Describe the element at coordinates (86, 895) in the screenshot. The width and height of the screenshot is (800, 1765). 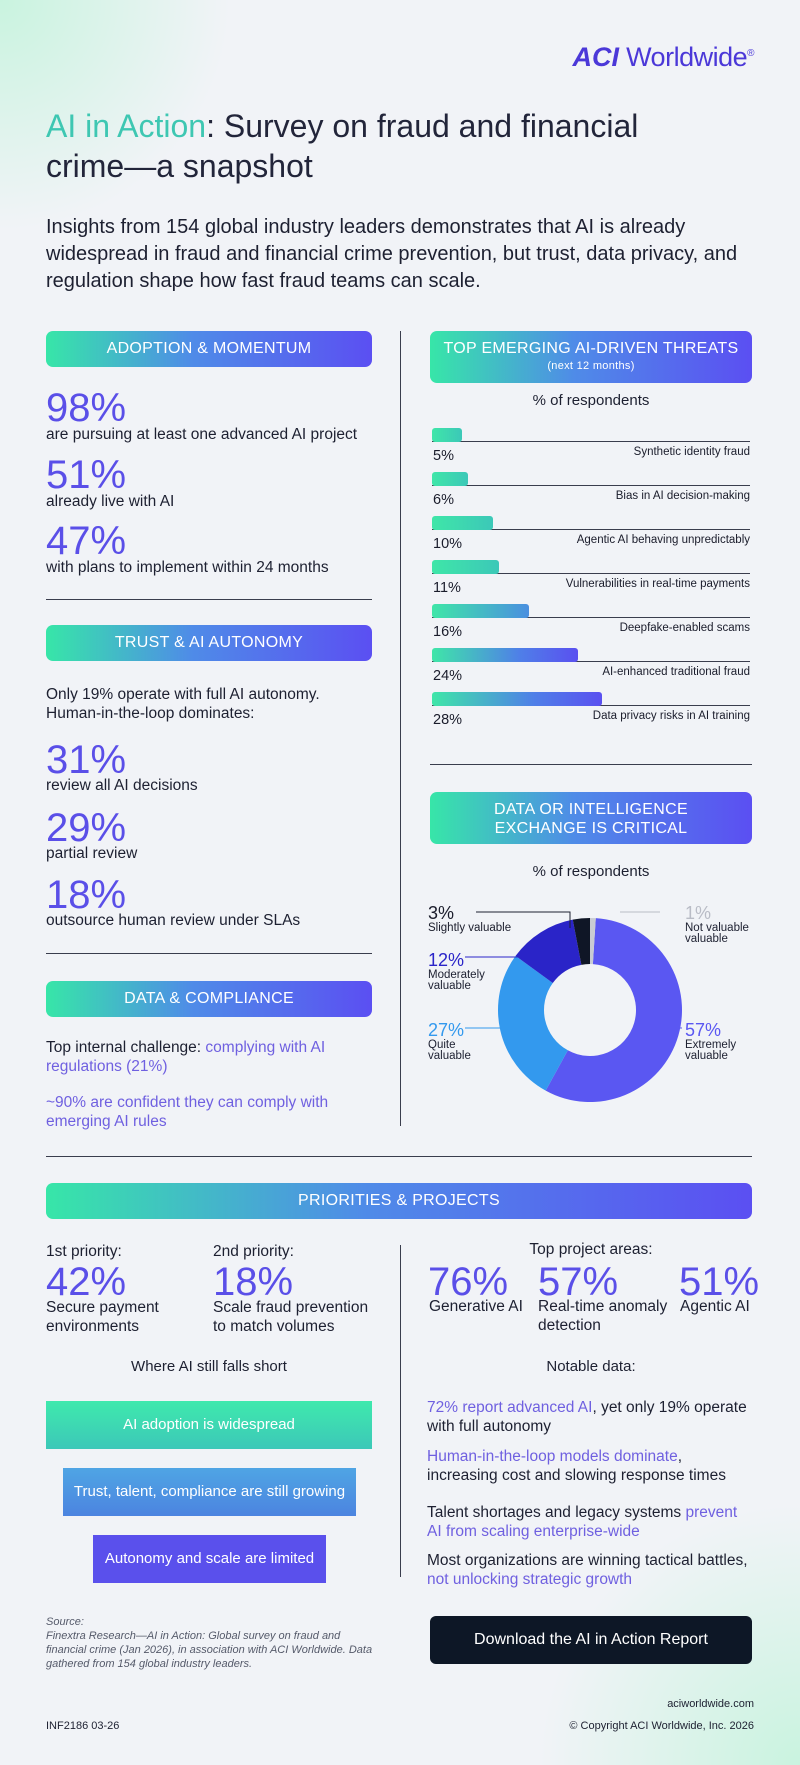
I see `trust-stat-value: 18%` at that location.